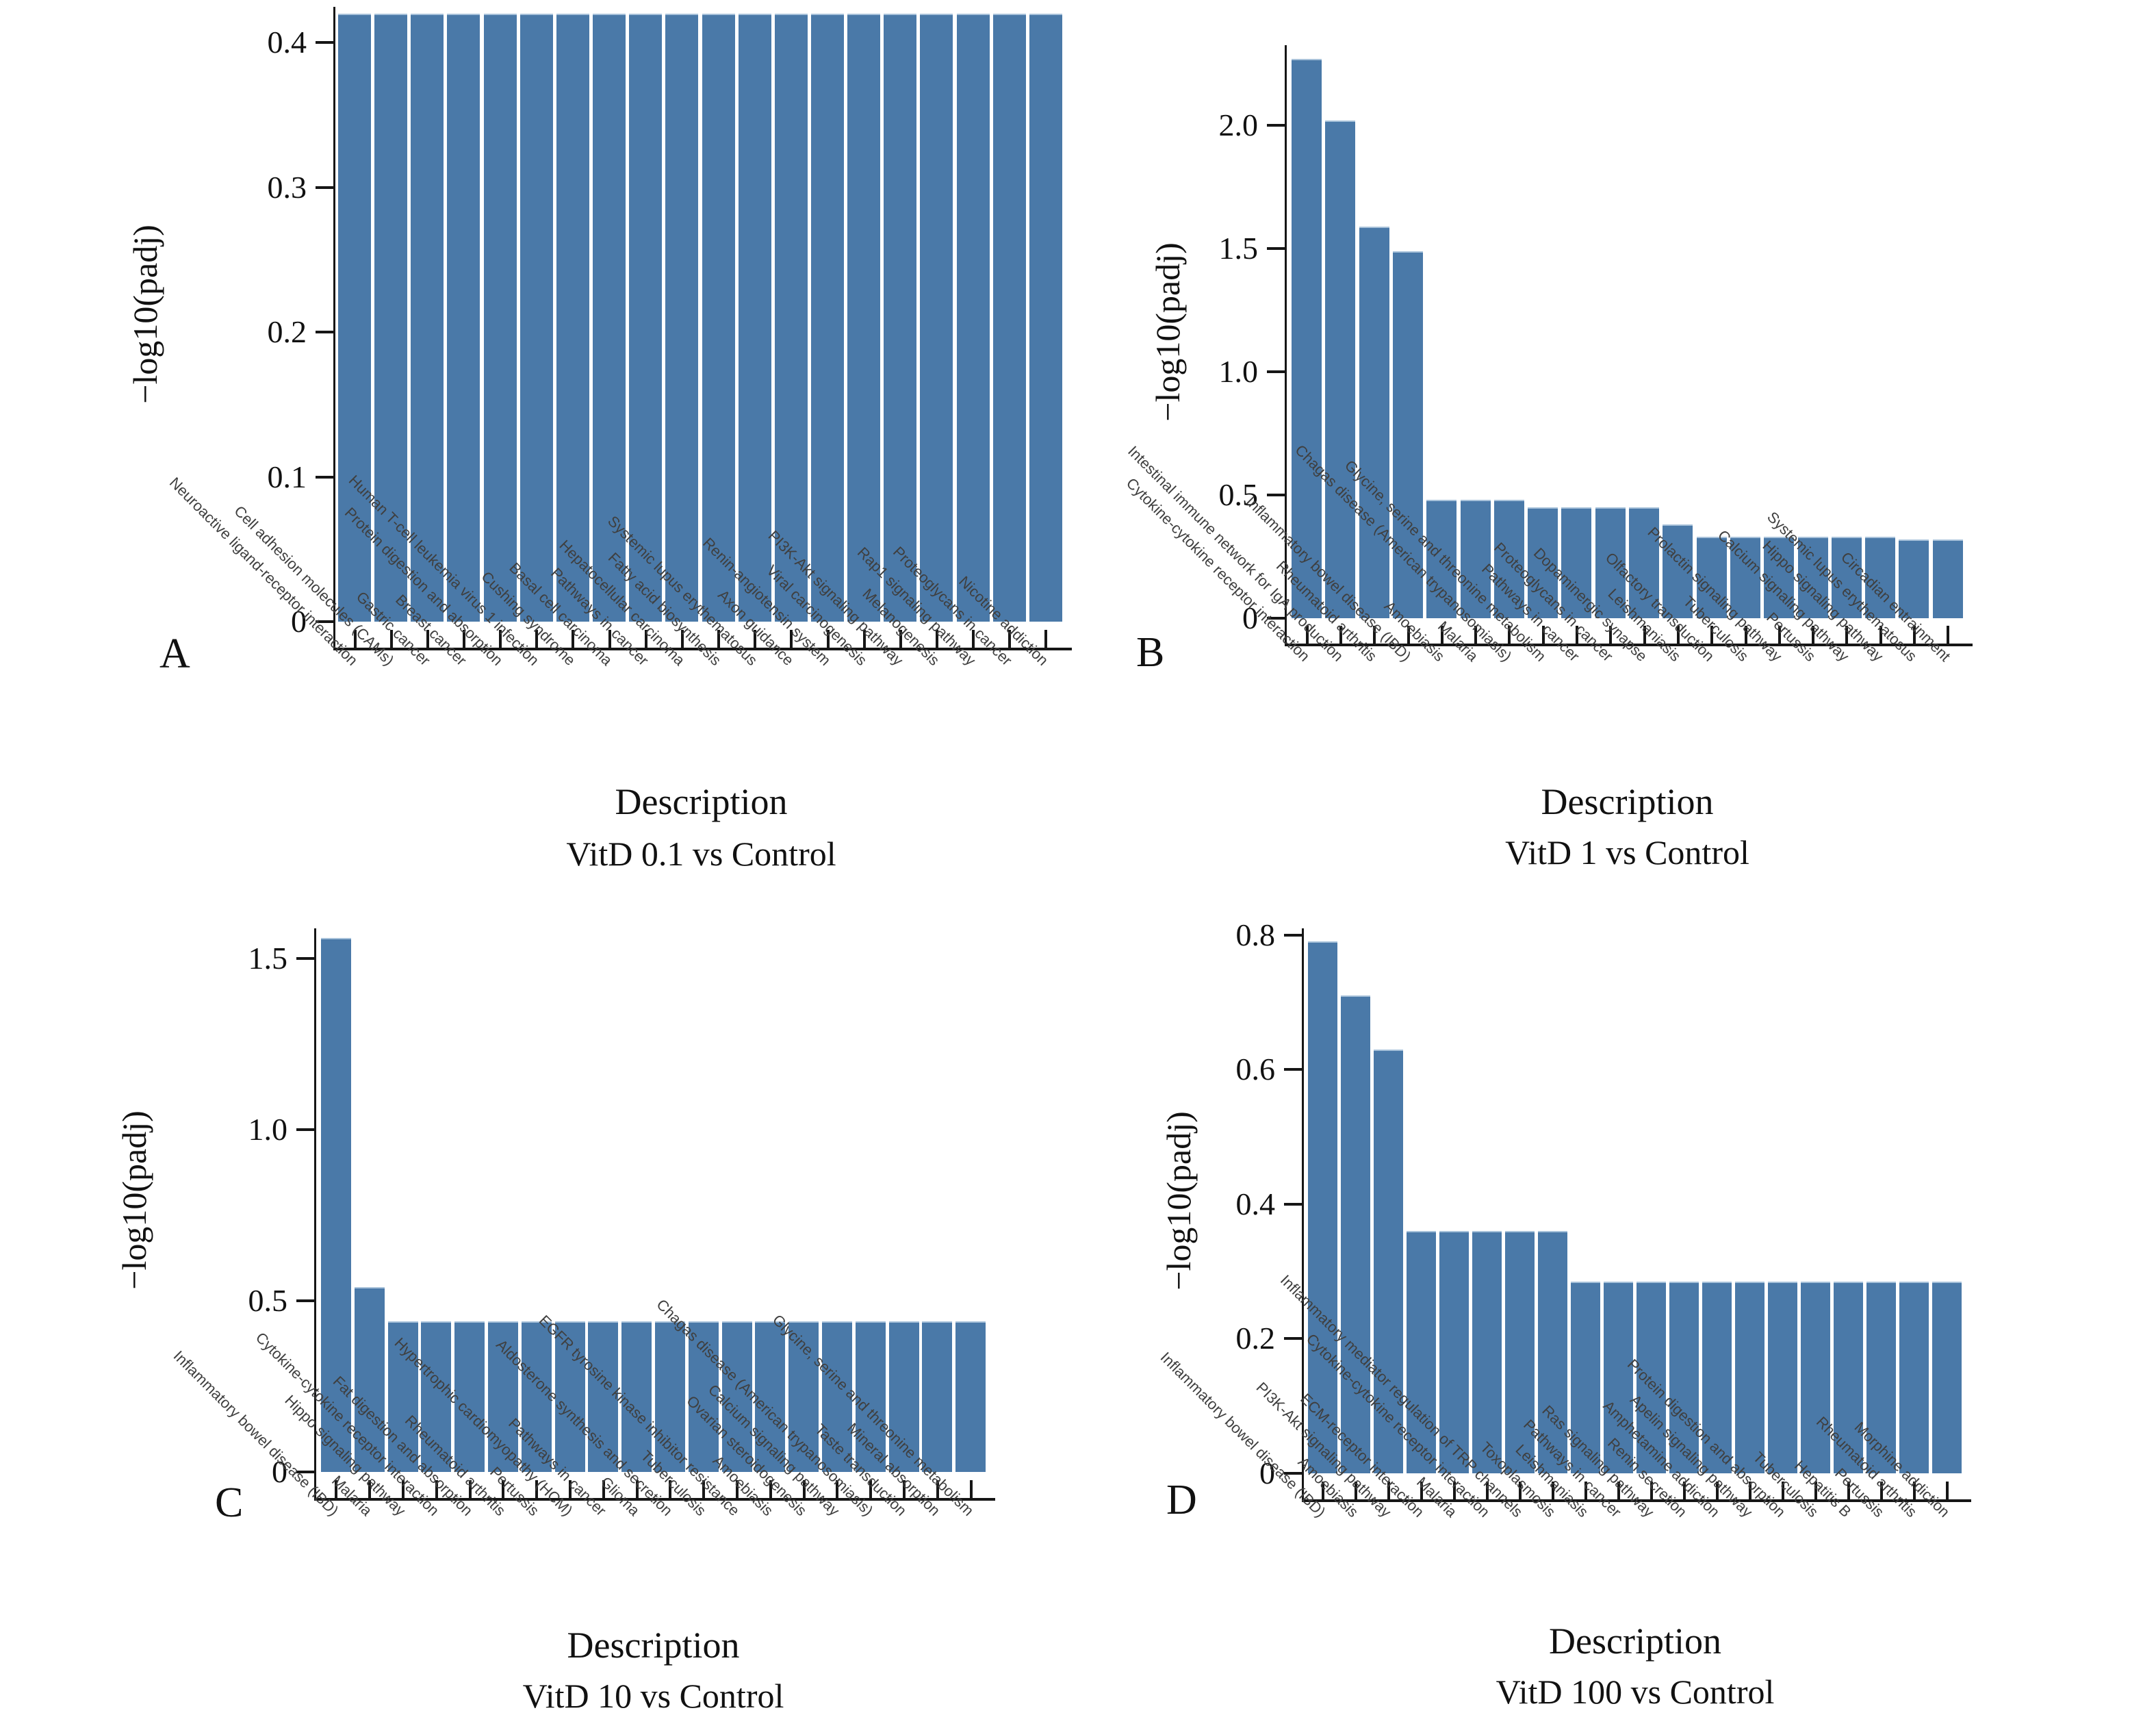 This screenshot has height=1728, width=2156. Describe the element at coordinates (701, 854) in the screenshot. I see `comparison-subtitle: VitD 0.1 vs Control` at that location.